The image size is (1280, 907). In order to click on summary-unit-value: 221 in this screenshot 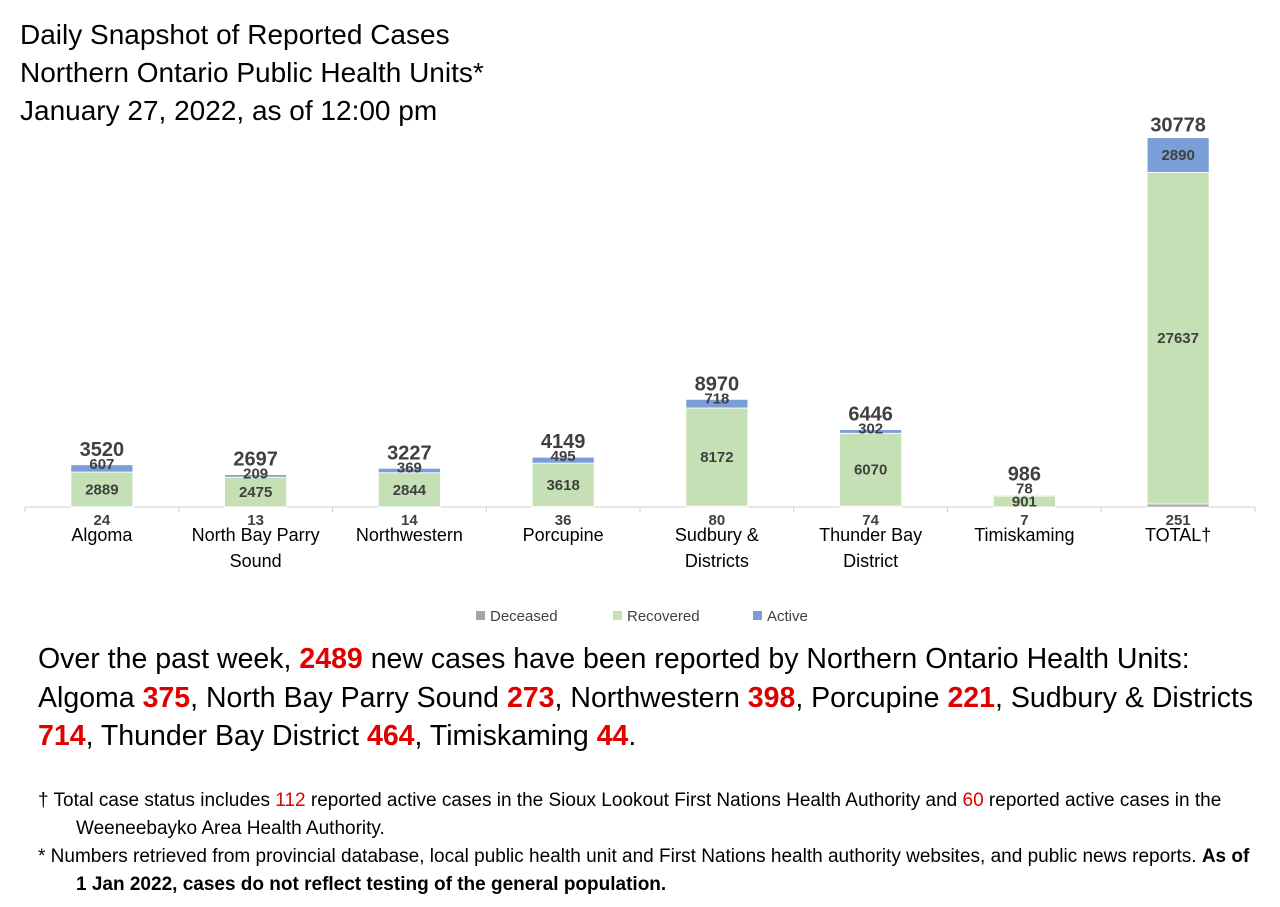, I will do `click(971, 697)`.